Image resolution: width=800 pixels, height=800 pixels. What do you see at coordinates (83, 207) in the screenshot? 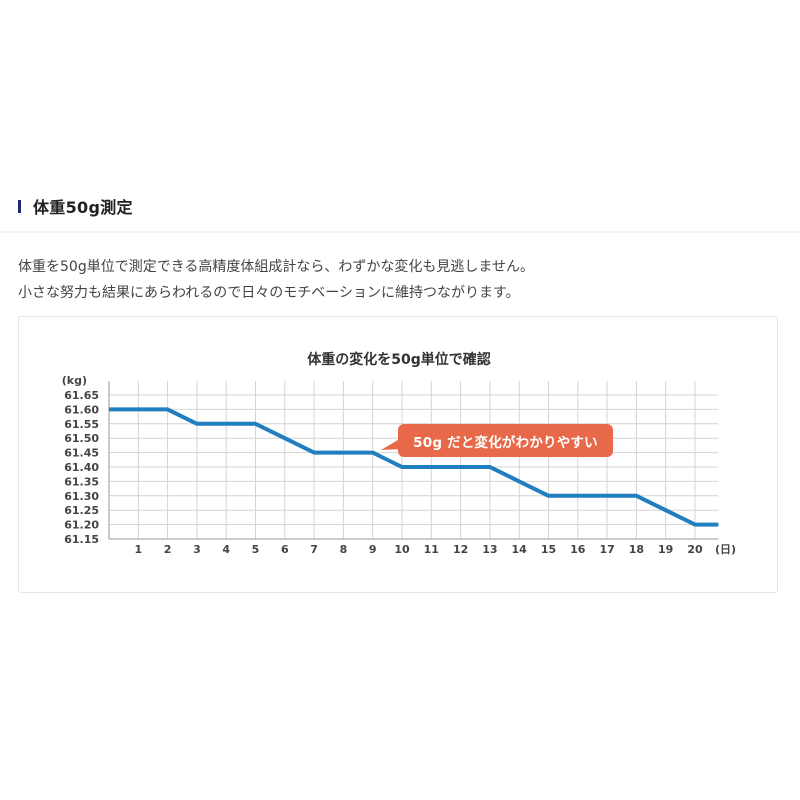
I see `section-title: 体重50g測定` at bounding box center [83, 207].